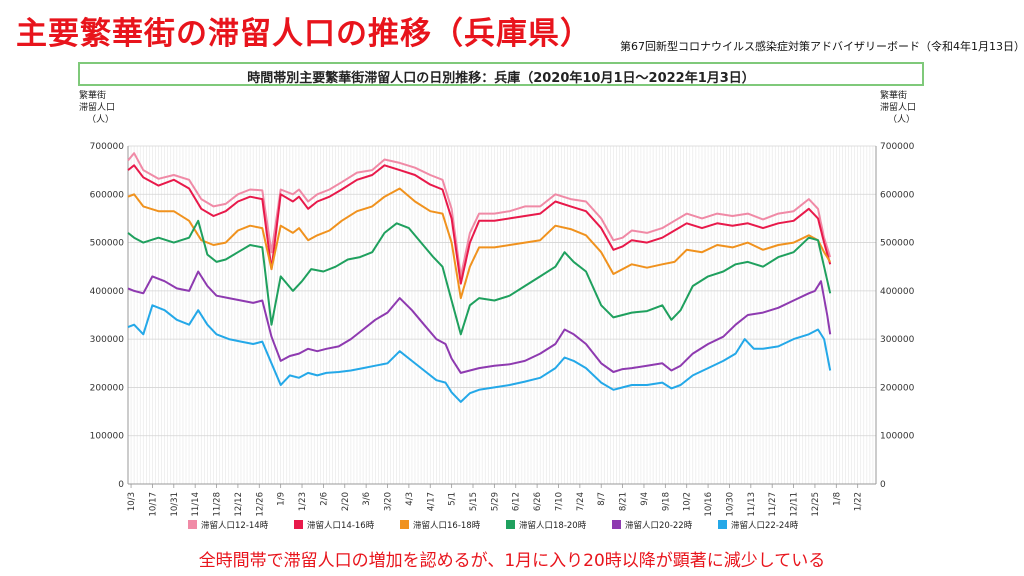 The image size is (1024, 576). What do you see at coordinates (303, 501) in the screenshot?
I see `x-tick-label: 1/23` at bounding box center [303, 501].